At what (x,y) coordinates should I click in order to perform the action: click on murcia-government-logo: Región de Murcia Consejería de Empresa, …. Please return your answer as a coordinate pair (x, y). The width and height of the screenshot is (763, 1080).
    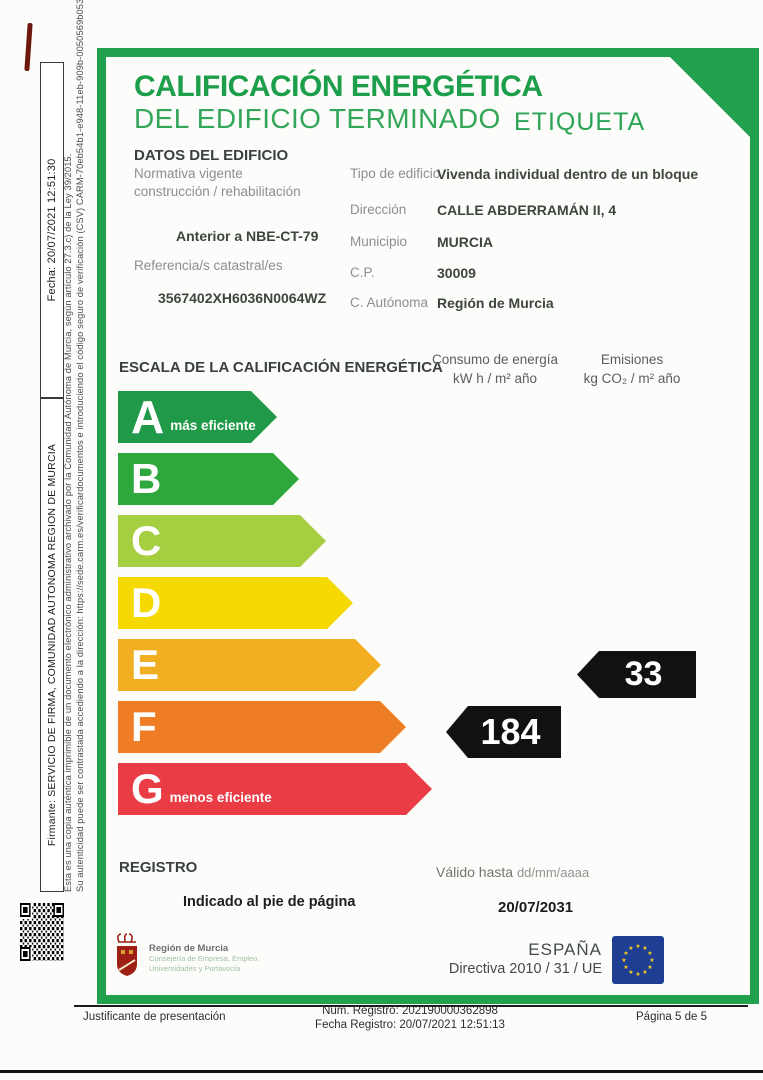
    Looking at the image, I should click on (185, 955).